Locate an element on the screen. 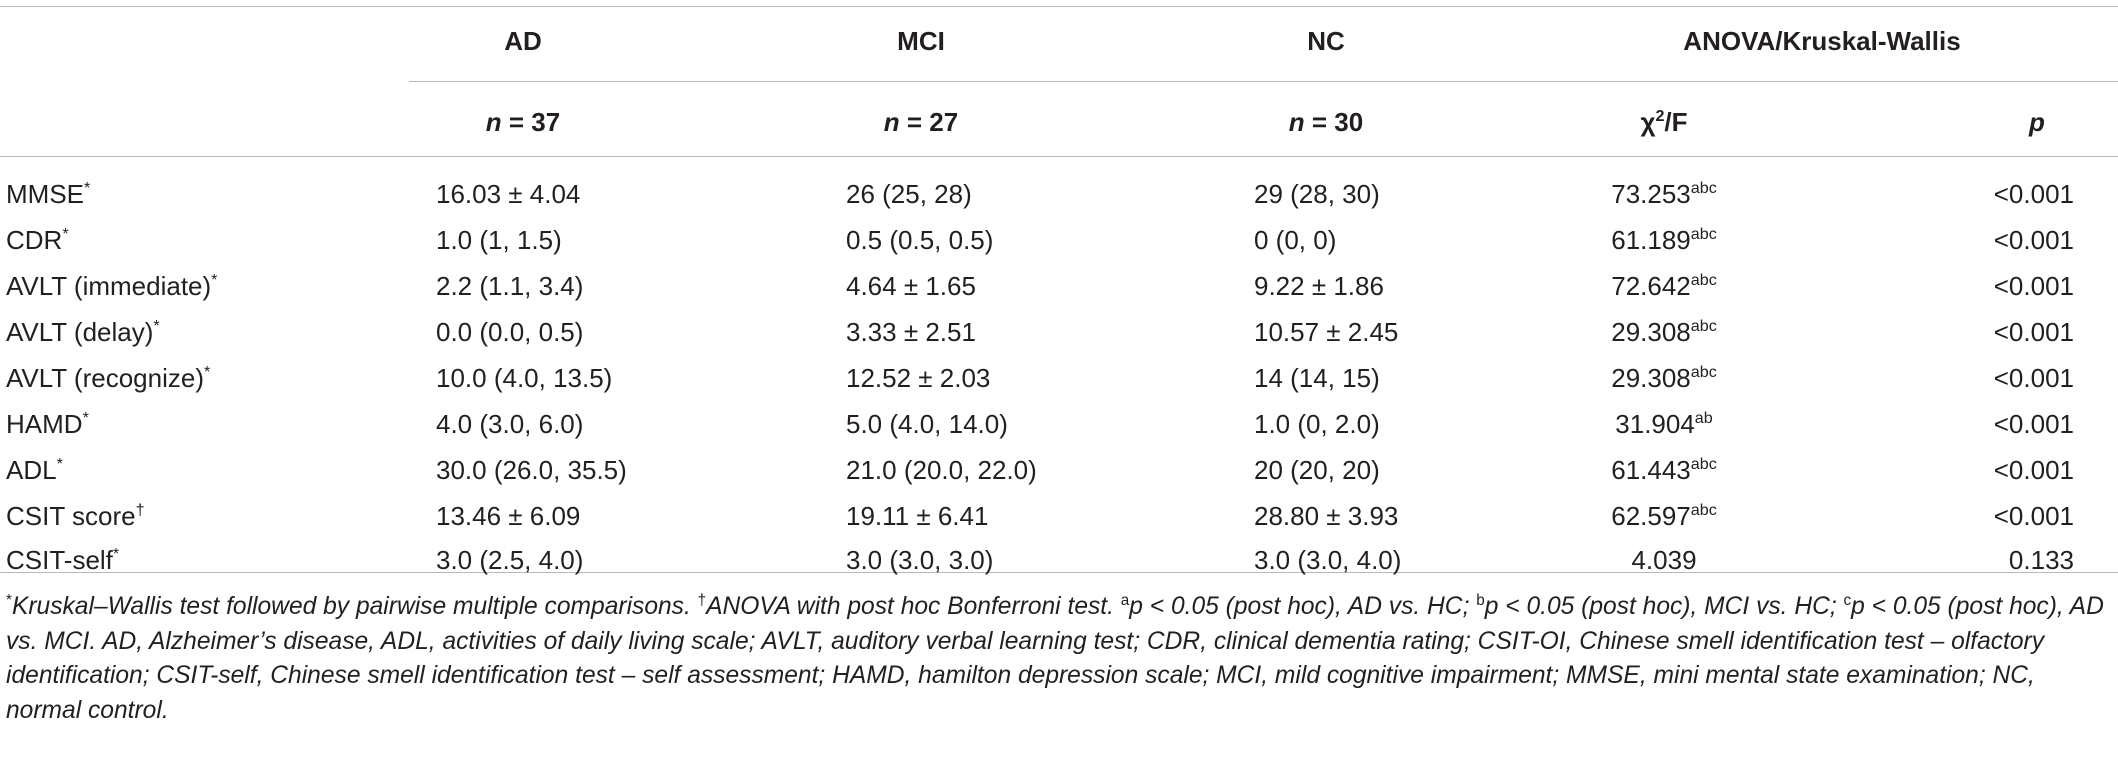 The height and width of the screenshot is (774, 2118). header-anova: ANOVA/Kruskal-Wallis is located at coordinates (1822, 41).